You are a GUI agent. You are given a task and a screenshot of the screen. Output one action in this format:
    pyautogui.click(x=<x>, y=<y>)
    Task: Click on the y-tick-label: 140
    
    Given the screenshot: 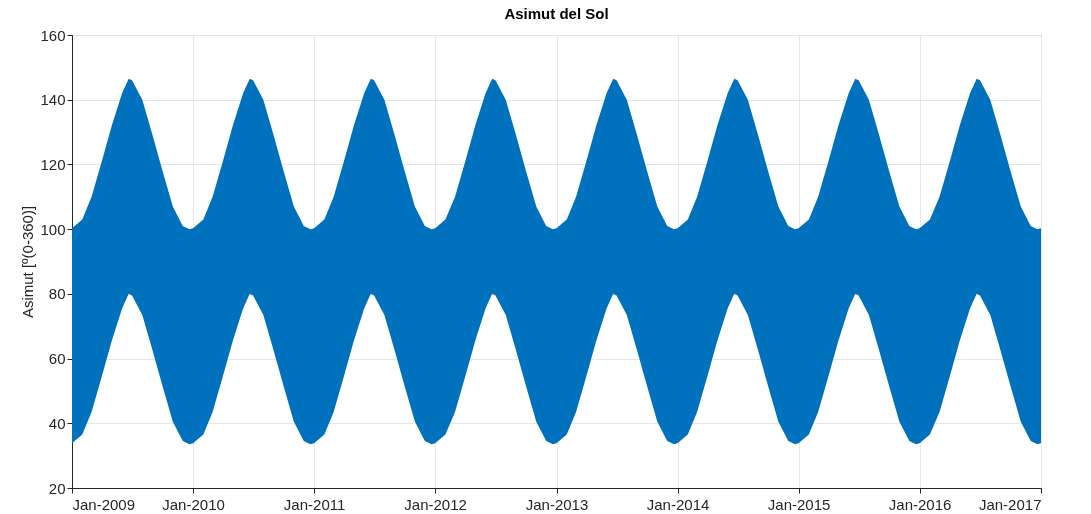 What is the action you would take?
    pyautogui.click(x=53, y=100)
    